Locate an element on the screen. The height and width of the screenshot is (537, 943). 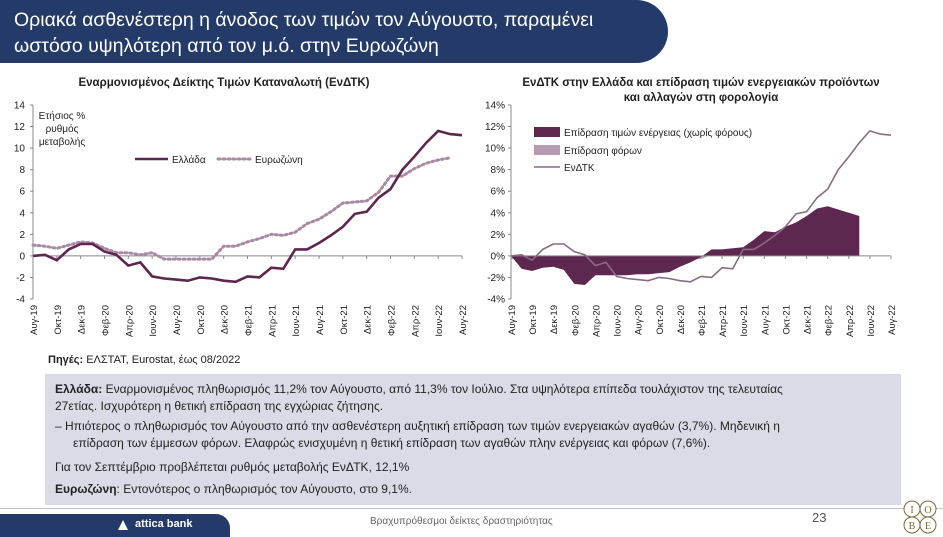
right-y-tick-label: 2% is located at coordinates (498, 235).